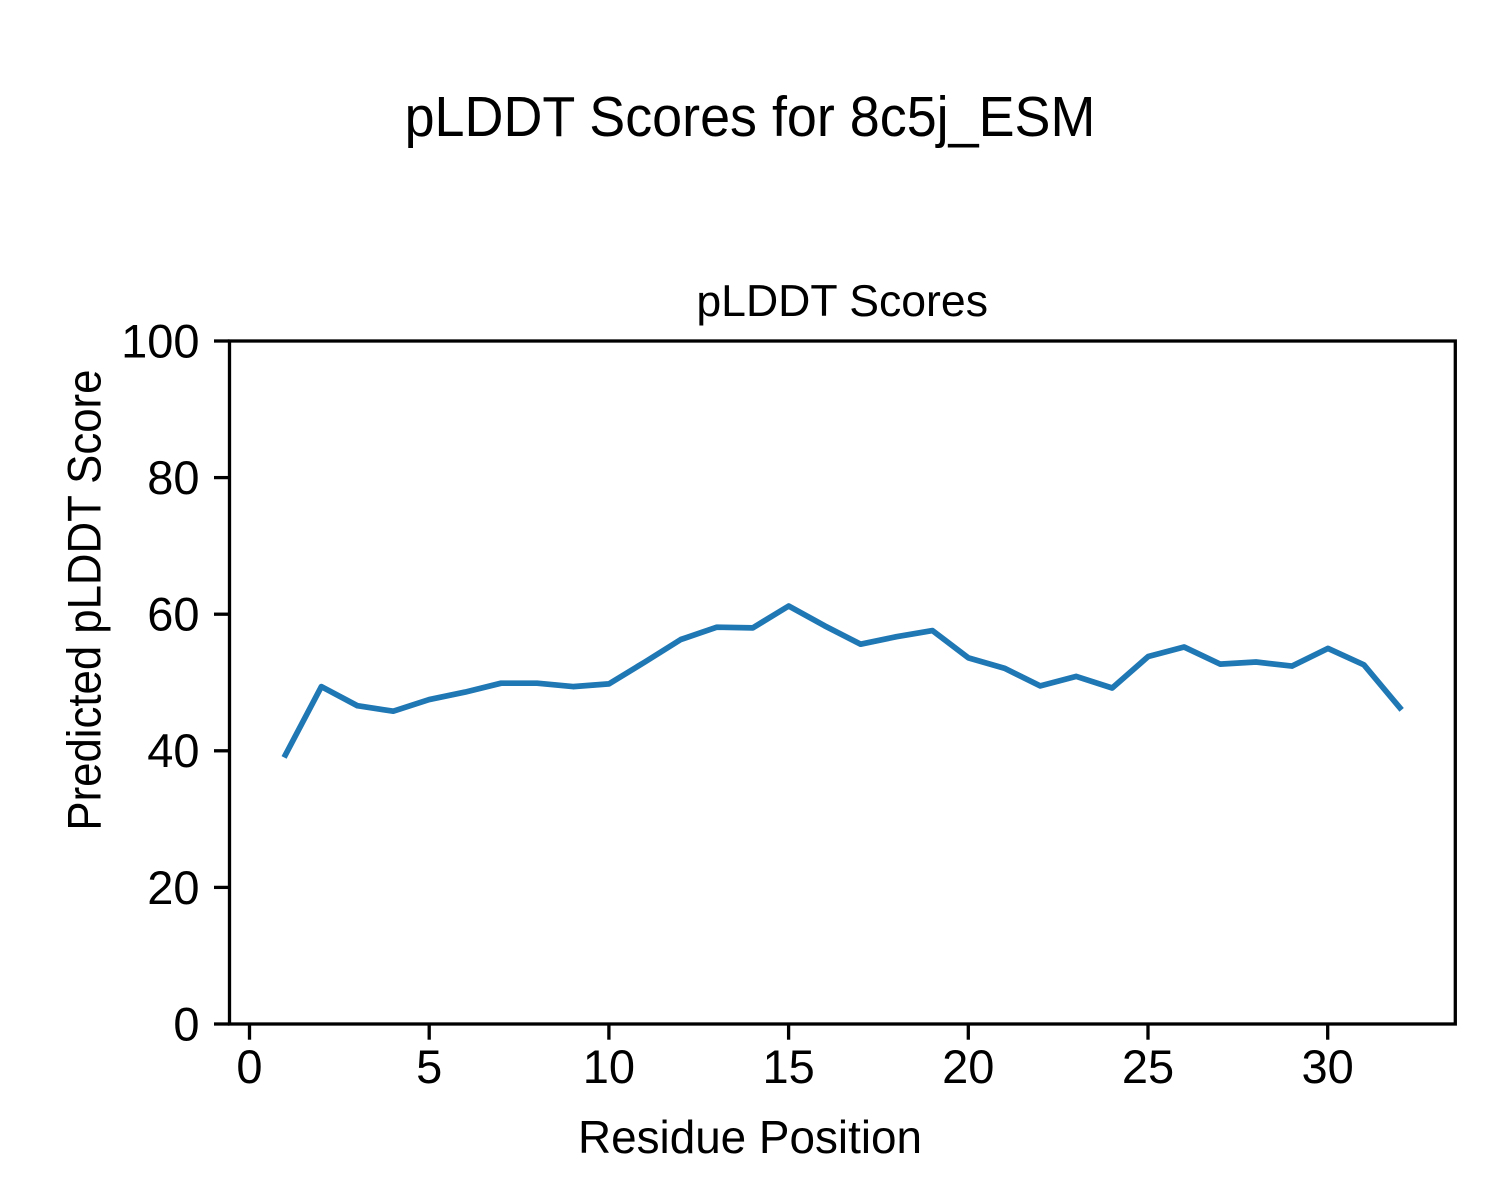 Image resolution: width=1500 pixels, height=1200 pixels. I want to click on svg-text: 30, so click(1328, 1066).